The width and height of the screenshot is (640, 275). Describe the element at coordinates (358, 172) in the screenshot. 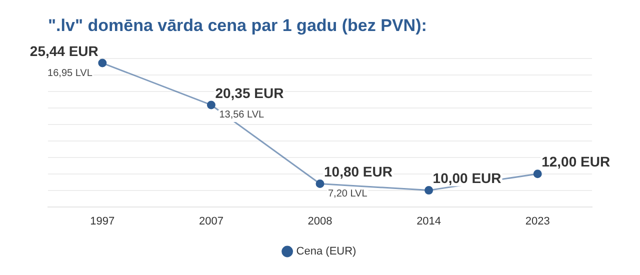

I see `data-label: 10,80 EUR` at that location.